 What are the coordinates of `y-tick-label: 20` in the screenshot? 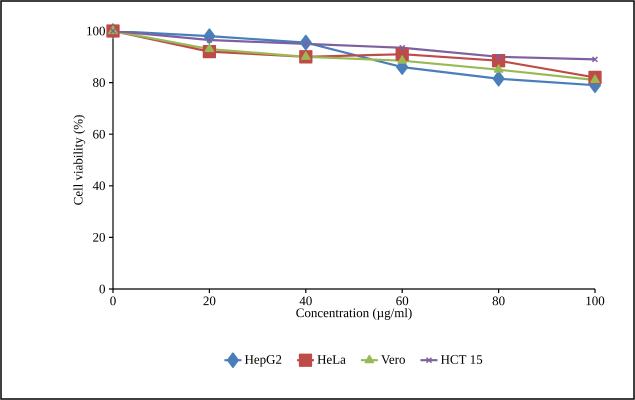 It's located at (99, 237).